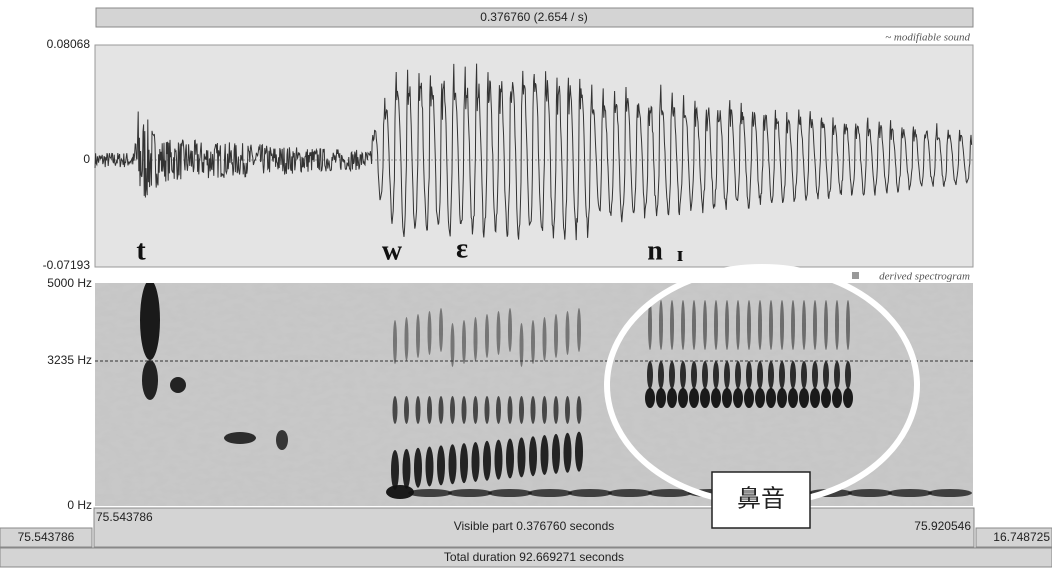 The height and width of the screenshot is (573, 1052). What do you see at coordinates (69, 283) in the screenshot?
I see `freq-top: 5000 Hz` at bounding box center [69, 283].